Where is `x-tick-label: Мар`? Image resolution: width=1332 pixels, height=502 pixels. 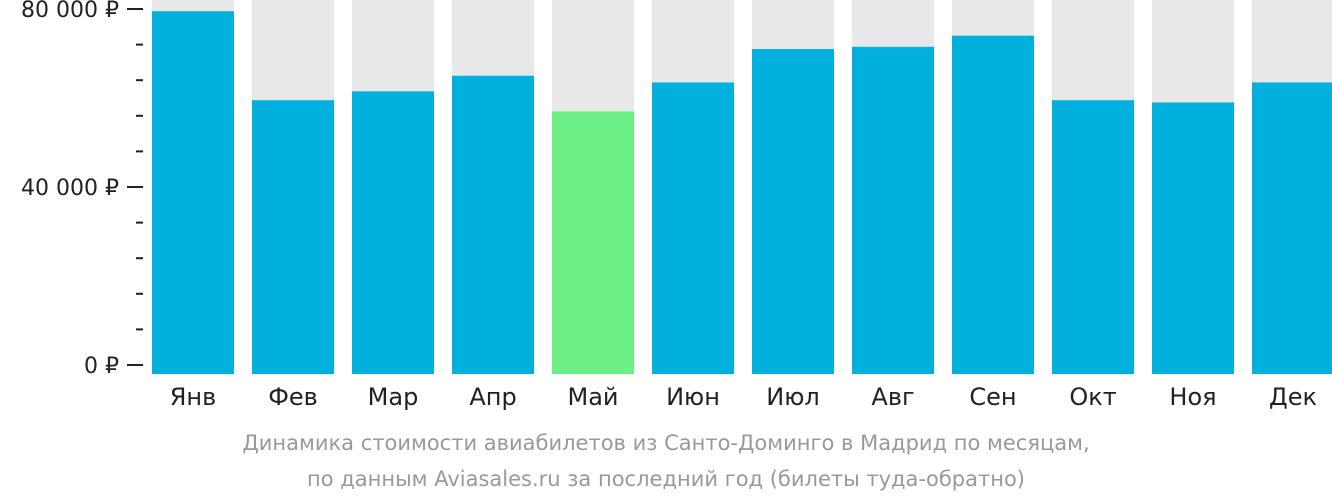 x-tick-label: Мар is located at coordinates (393, 397).